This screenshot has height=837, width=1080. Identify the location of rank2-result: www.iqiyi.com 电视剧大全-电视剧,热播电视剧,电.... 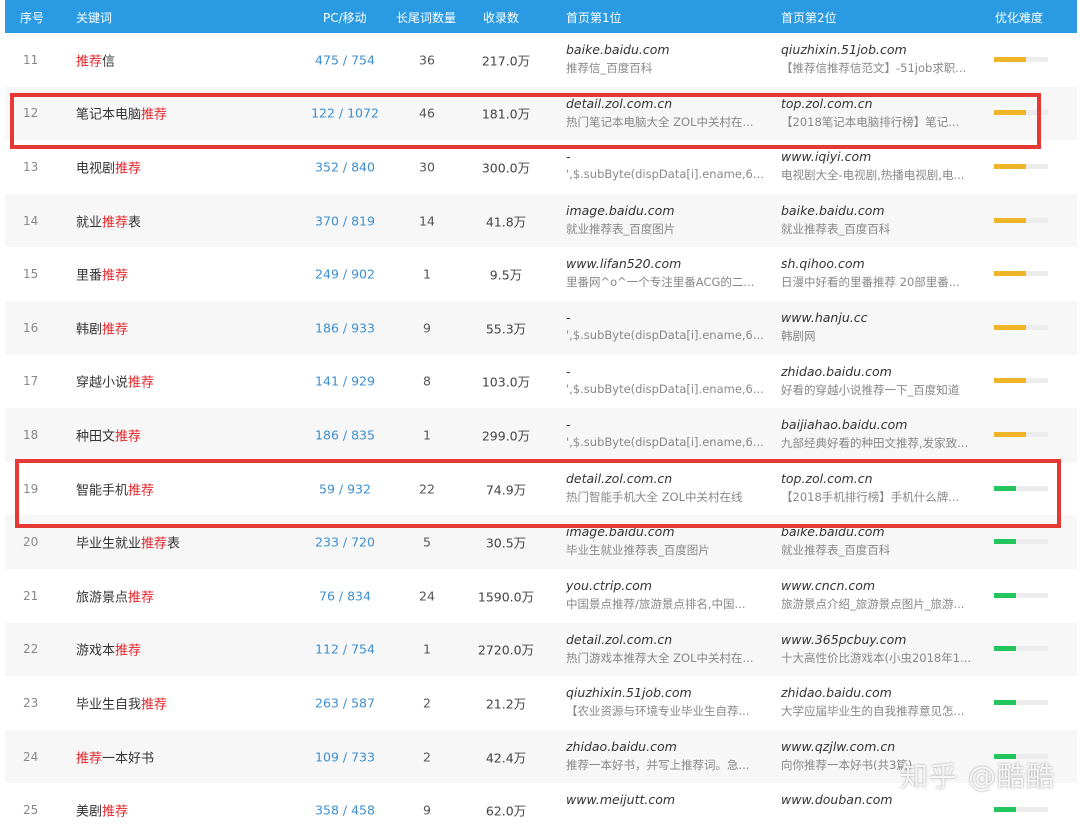
(883, 166).